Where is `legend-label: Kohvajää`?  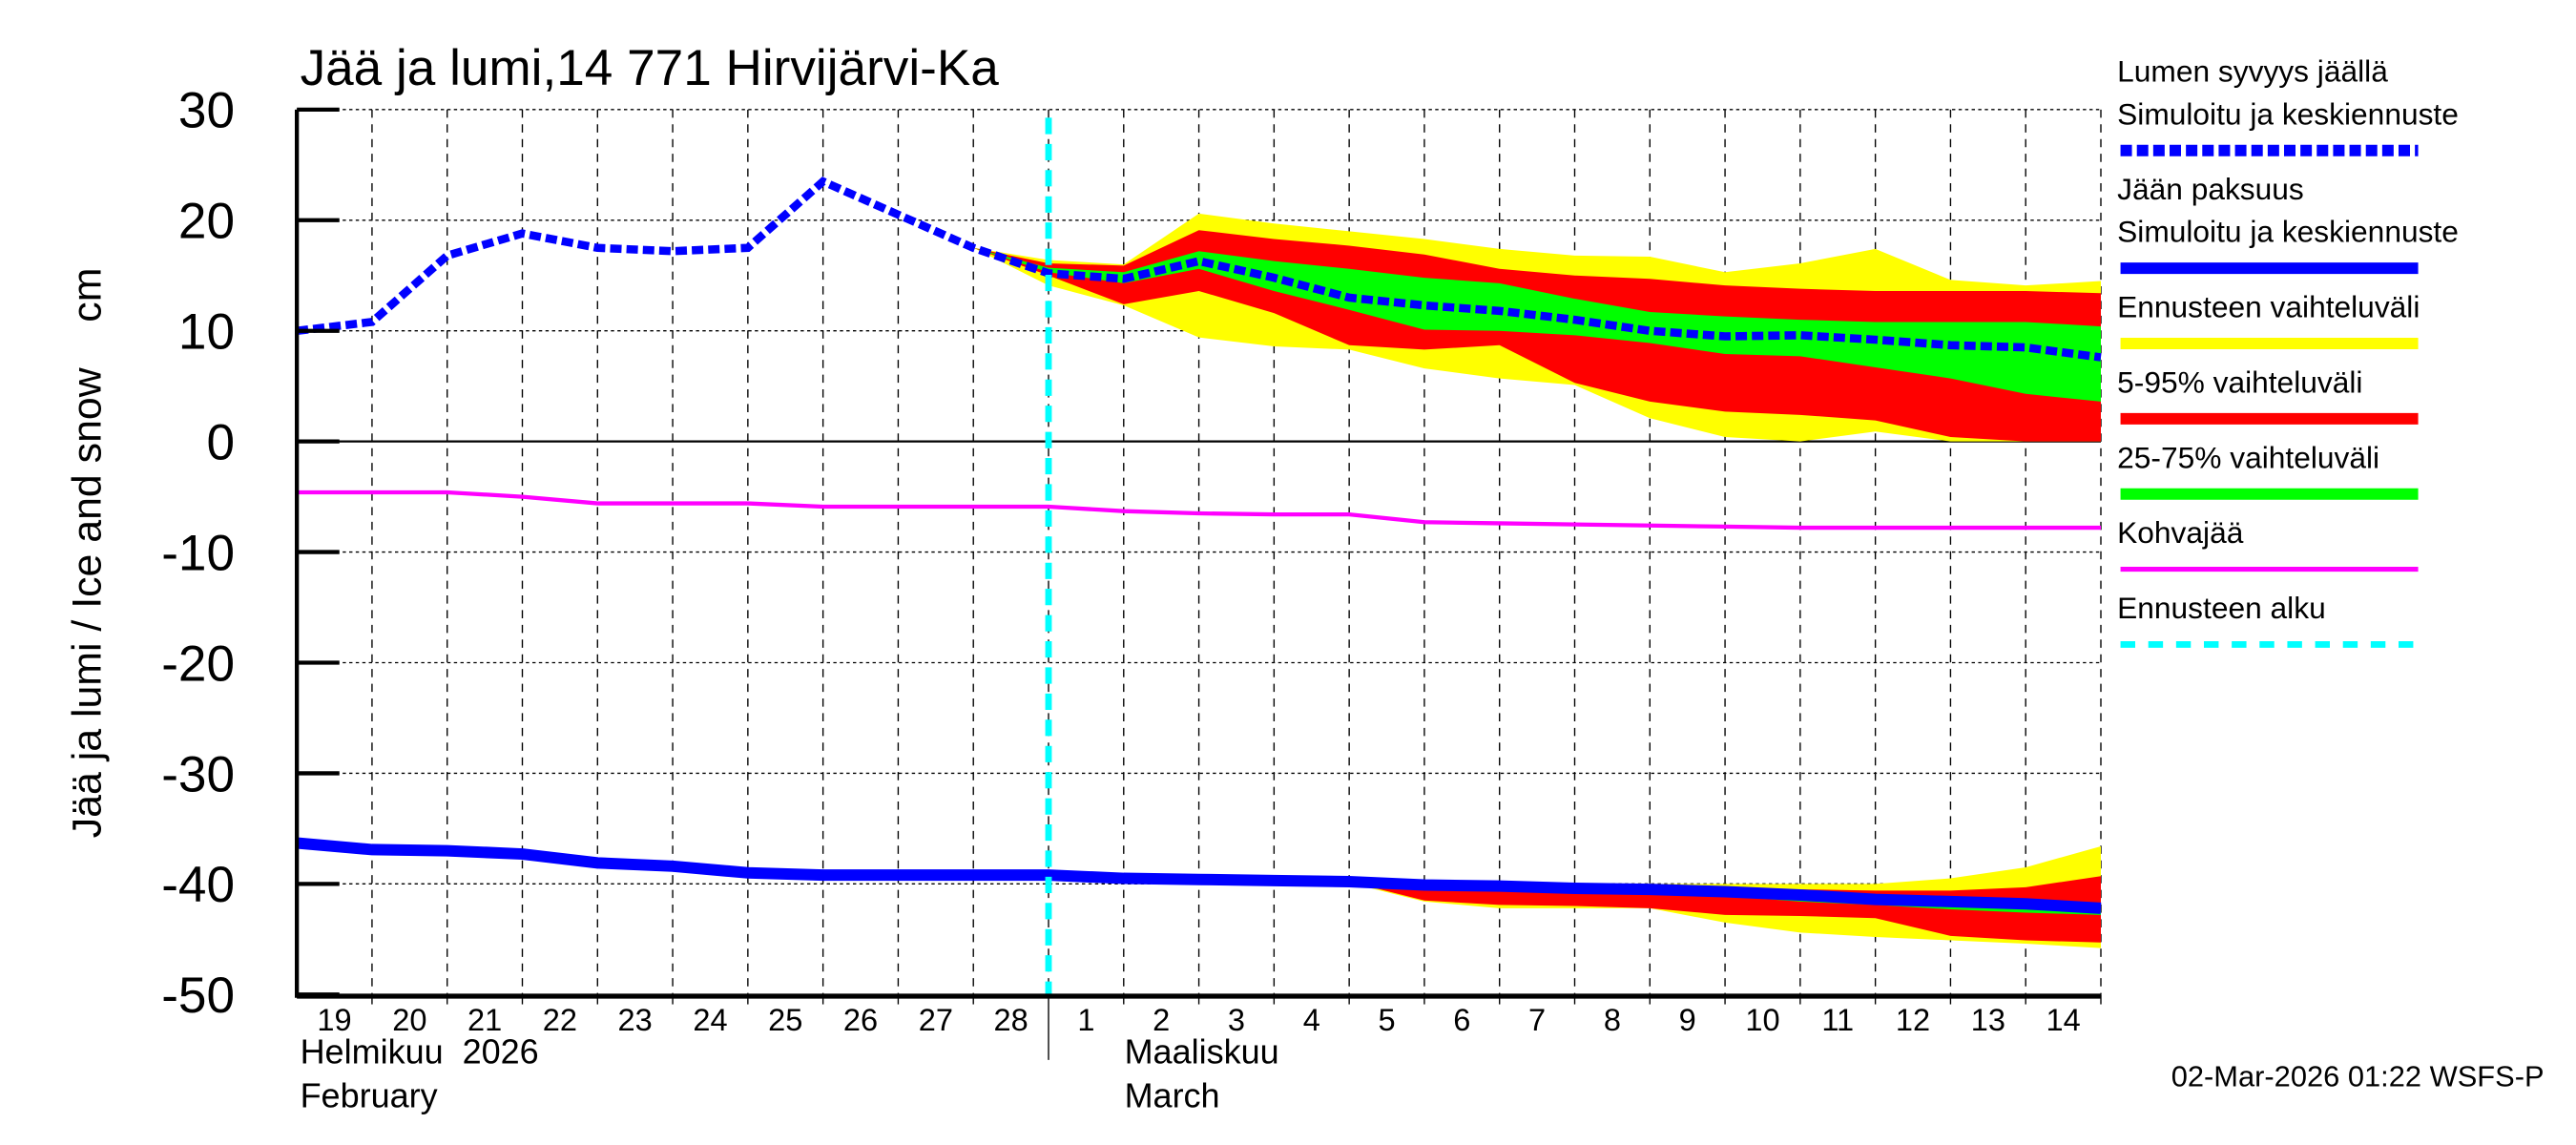
legend-label: Kohvajää is located at coordinates (2180, 532).